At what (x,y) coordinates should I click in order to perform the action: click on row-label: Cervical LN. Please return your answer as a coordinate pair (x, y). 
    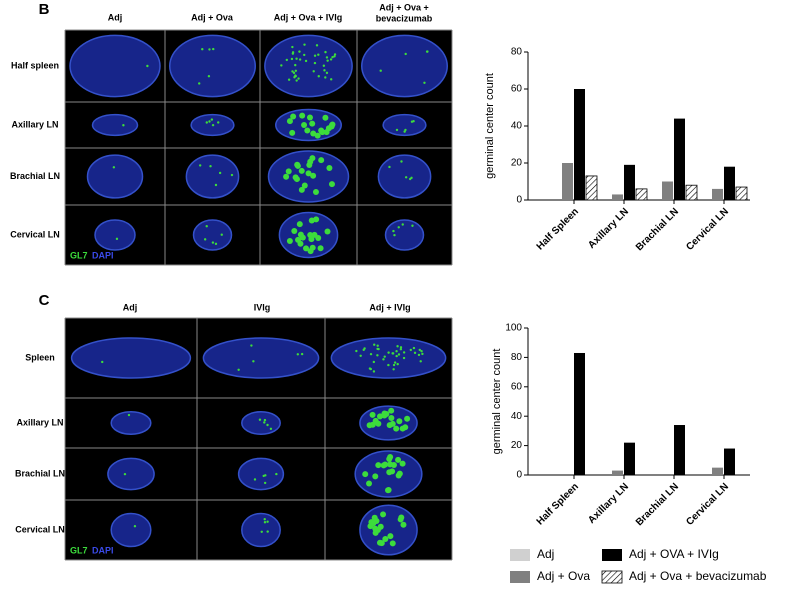
    Looking at the image, I should click on (35, 234).